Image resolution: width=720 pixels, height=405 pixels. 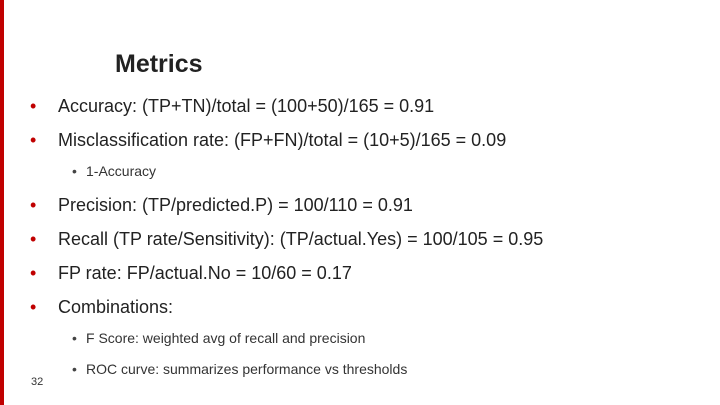 I want to click on slide-number: 32, so click(x=37, y=382).